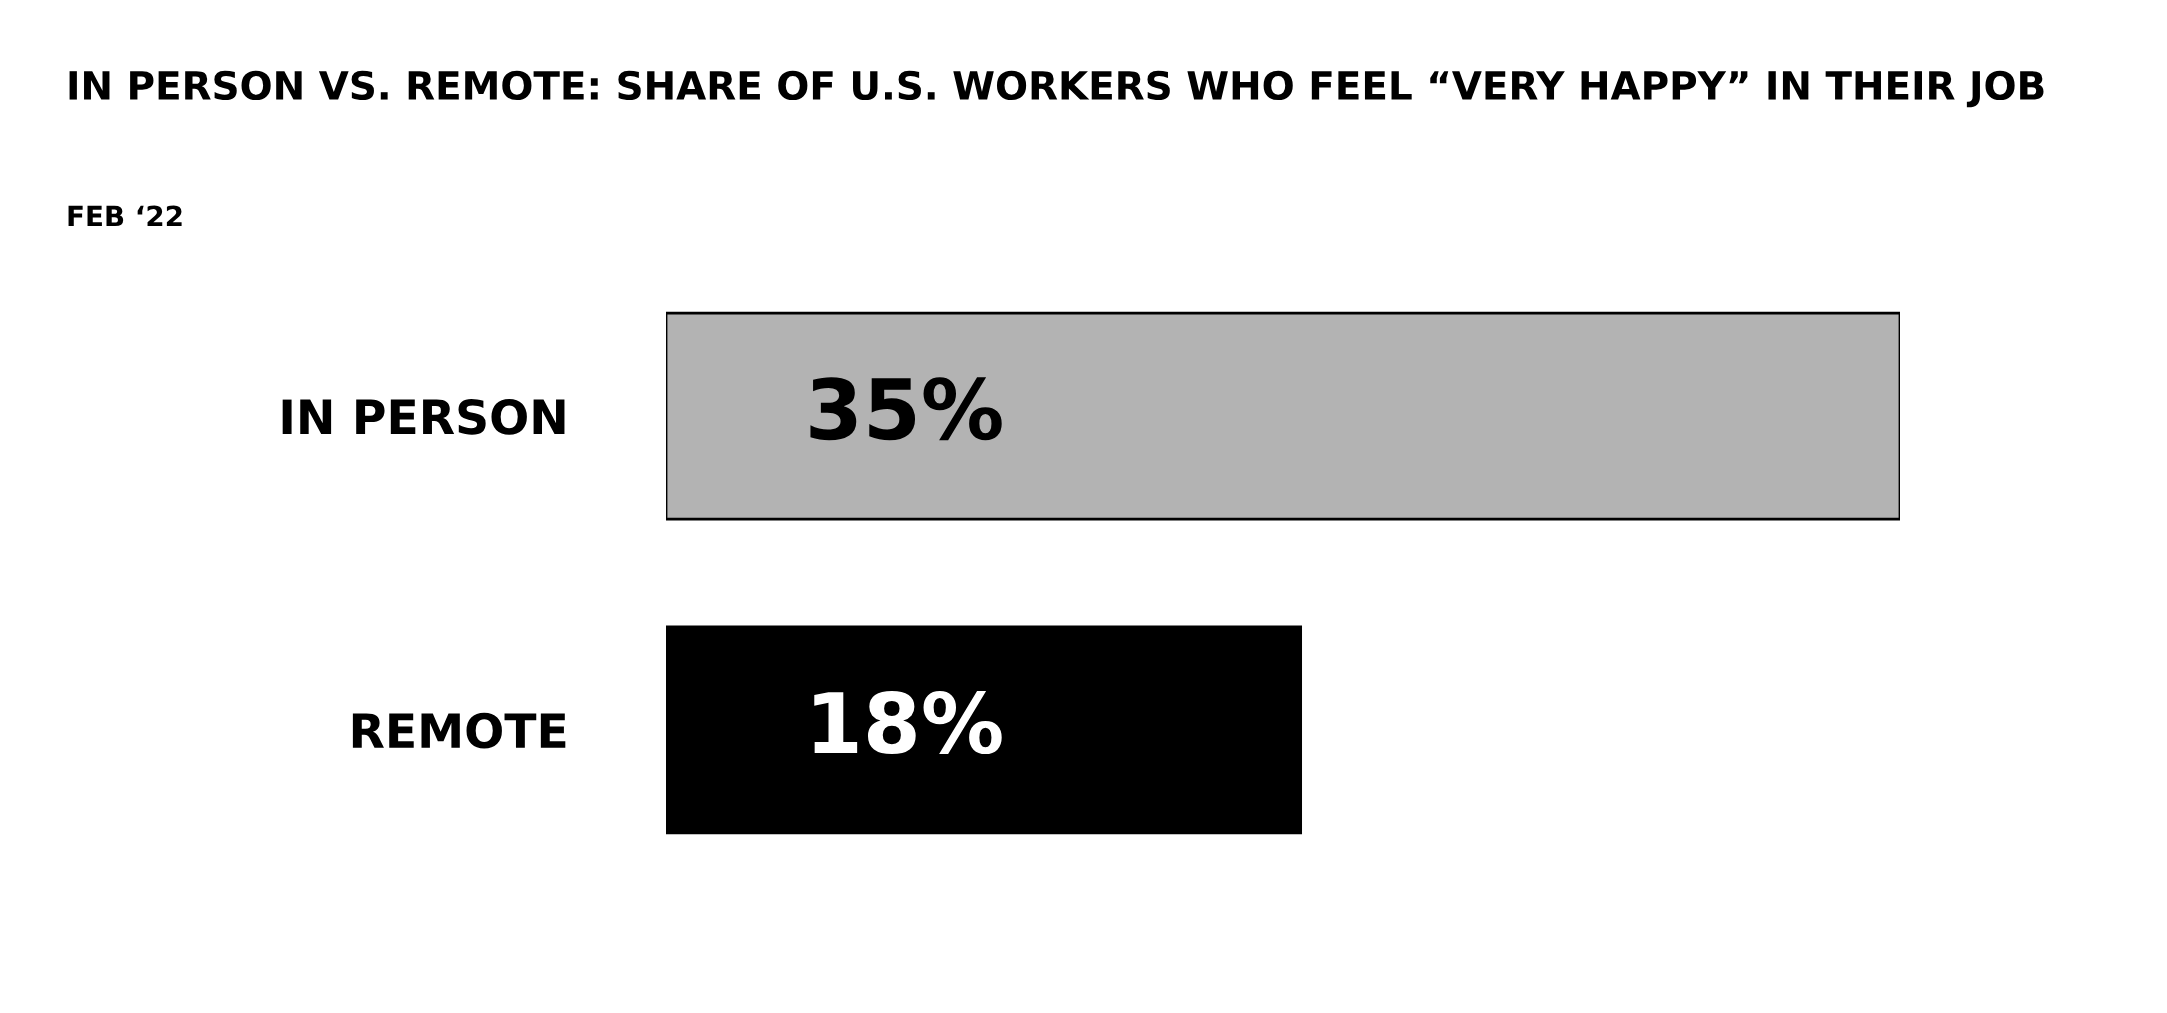  What do you see at coordinates (908, 723) in the screenshot?
I see `data-label: 18%` at bounding box center [908, 723].